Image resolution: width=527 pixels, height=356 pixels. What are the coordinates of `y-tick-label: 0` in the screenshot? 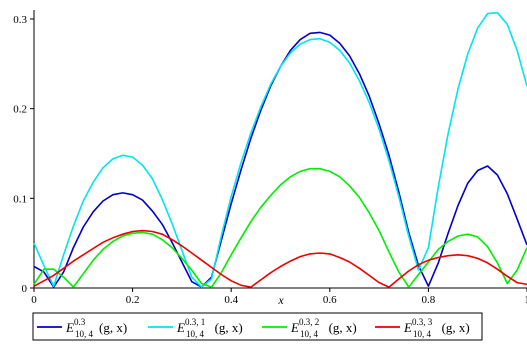 It's located at (25, 289).